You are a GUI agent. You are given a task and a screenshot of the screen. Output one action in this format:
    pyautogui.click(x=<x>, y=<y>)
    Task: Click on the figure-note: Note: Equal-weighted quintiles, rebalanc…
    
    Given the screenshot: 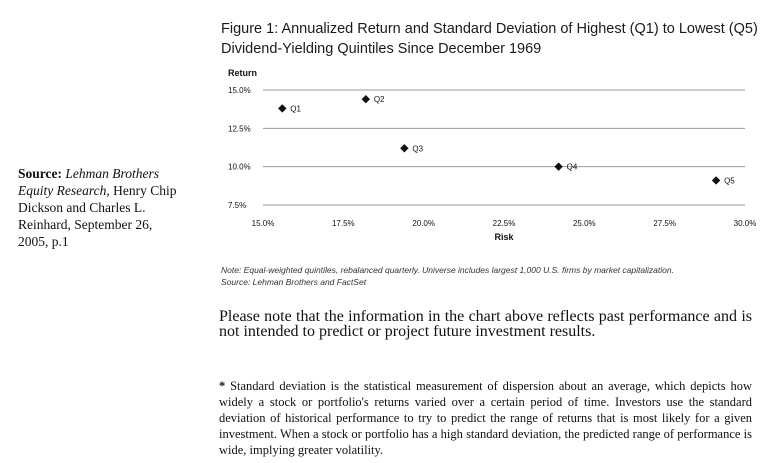 What is the action you would take?
    pyautogui.click(x=493, y=276)
    